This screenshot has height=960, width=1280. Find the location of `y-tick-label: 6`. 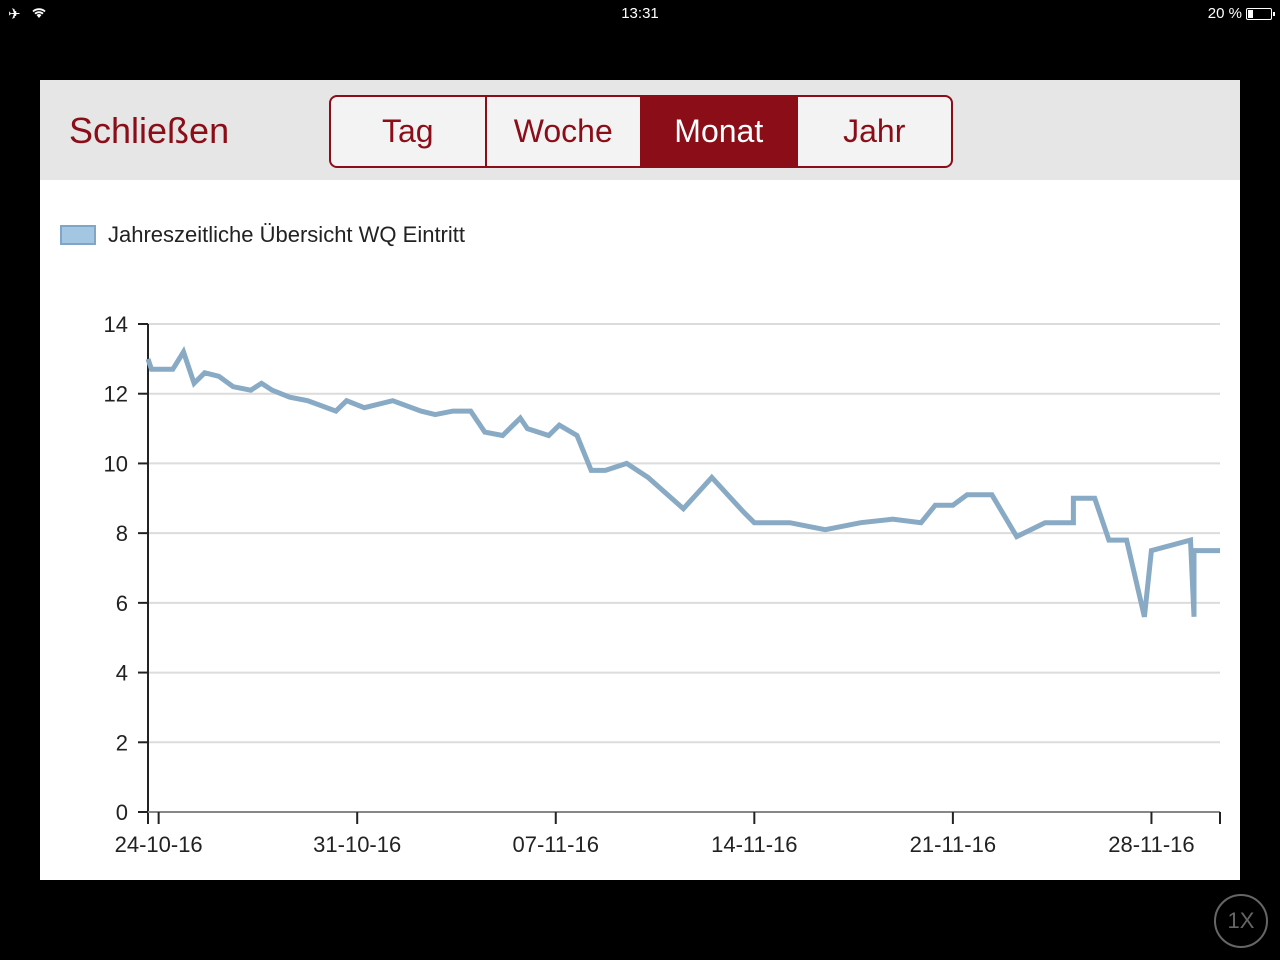

y-tick-label: 6 is located at coordinates (122, 603).